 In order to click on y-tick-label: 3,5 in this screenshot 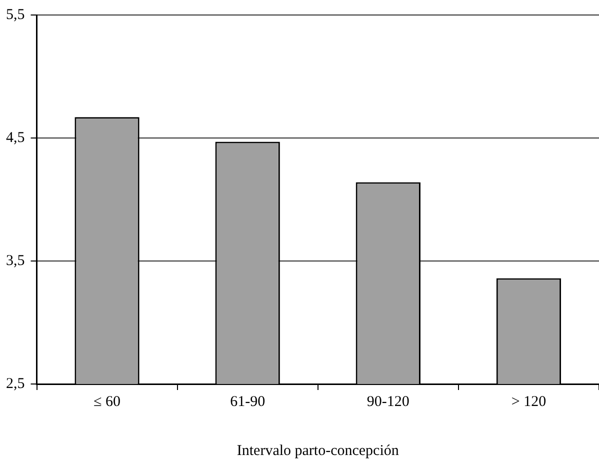, I will do `click(15, 260)`.